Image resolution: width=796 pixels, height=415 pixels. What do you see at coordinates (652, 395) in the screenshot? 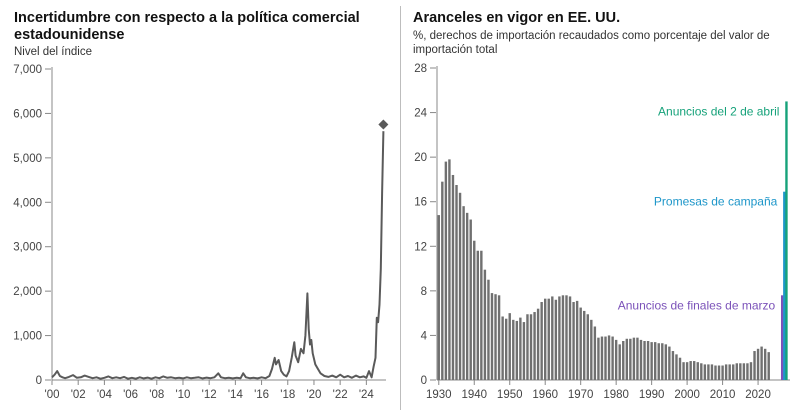
I see `right-x-tick-label: 1990` at bounding box center [652, 395].